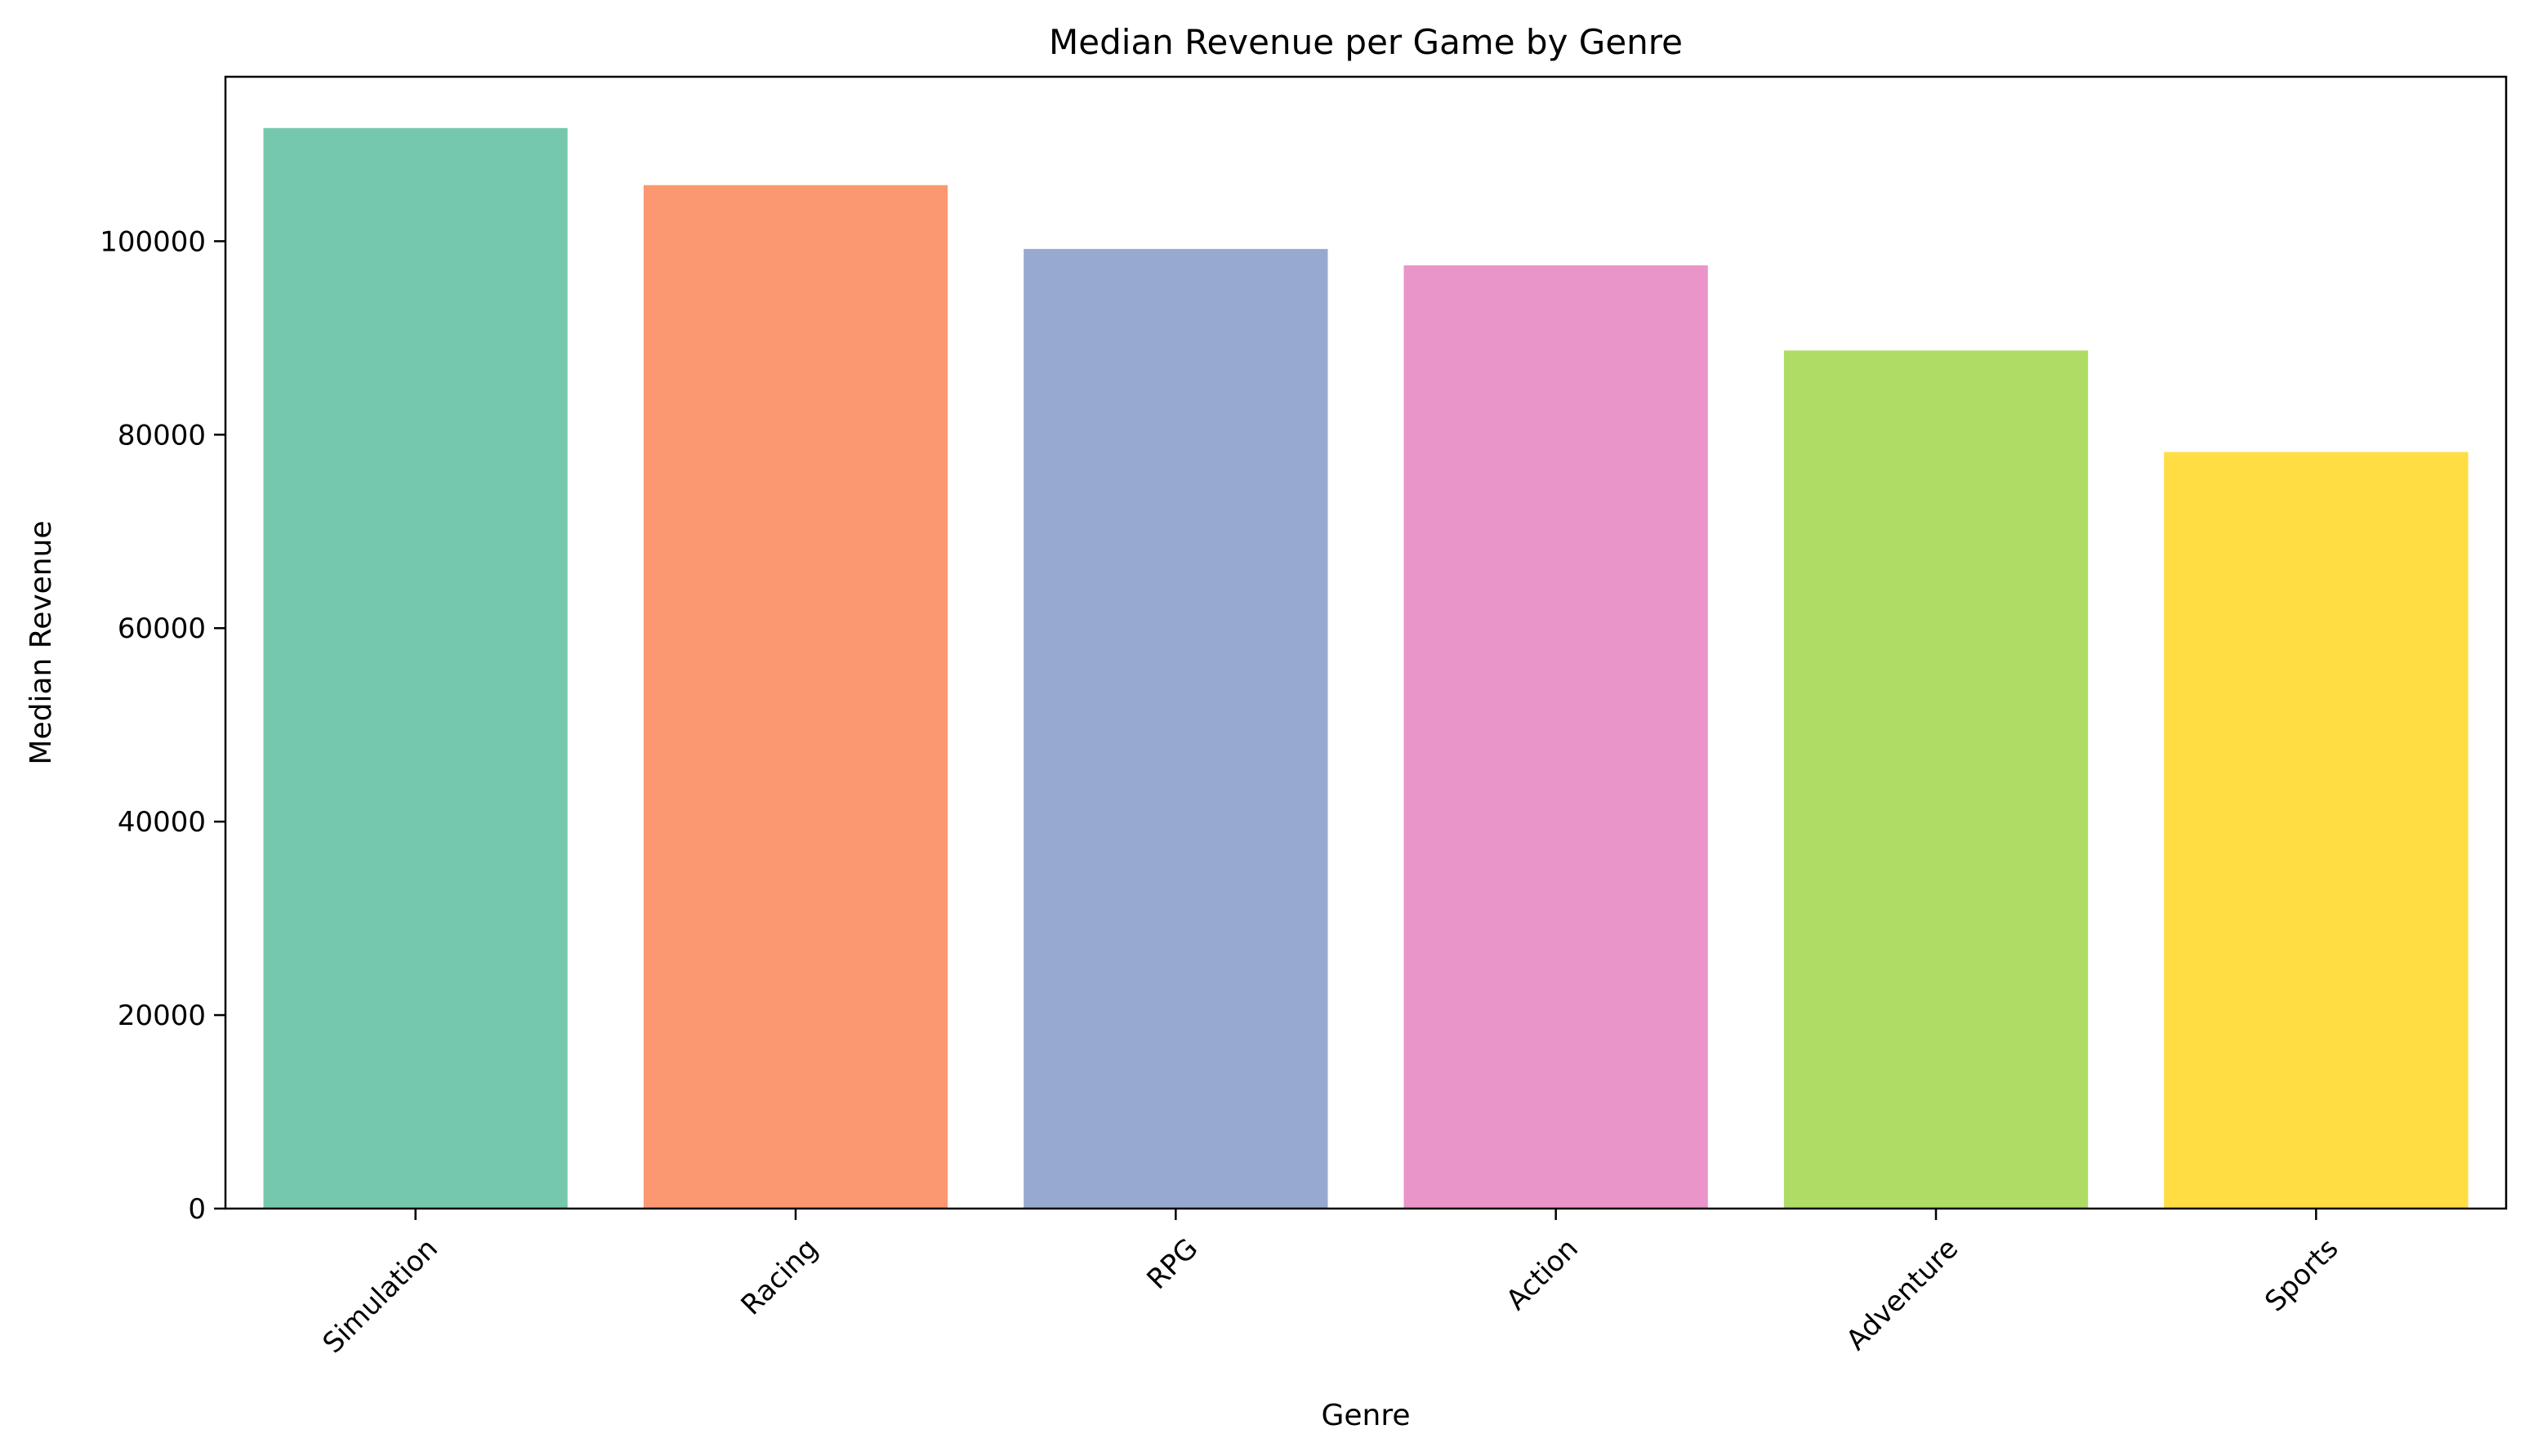  I want to click on x-axis-label: Genre, so click(1365, 1415).